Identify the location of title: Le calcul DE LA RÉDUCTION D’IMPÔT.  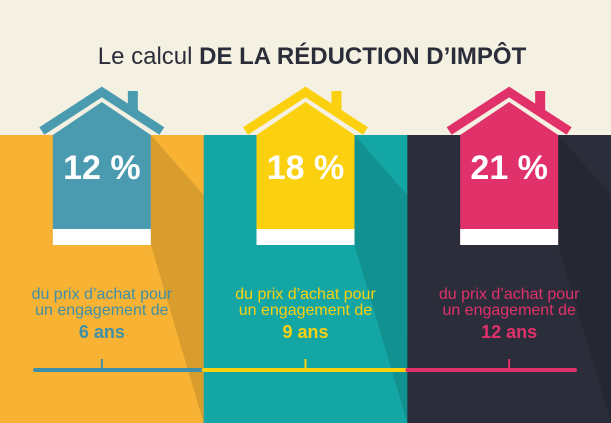
(312, 56).